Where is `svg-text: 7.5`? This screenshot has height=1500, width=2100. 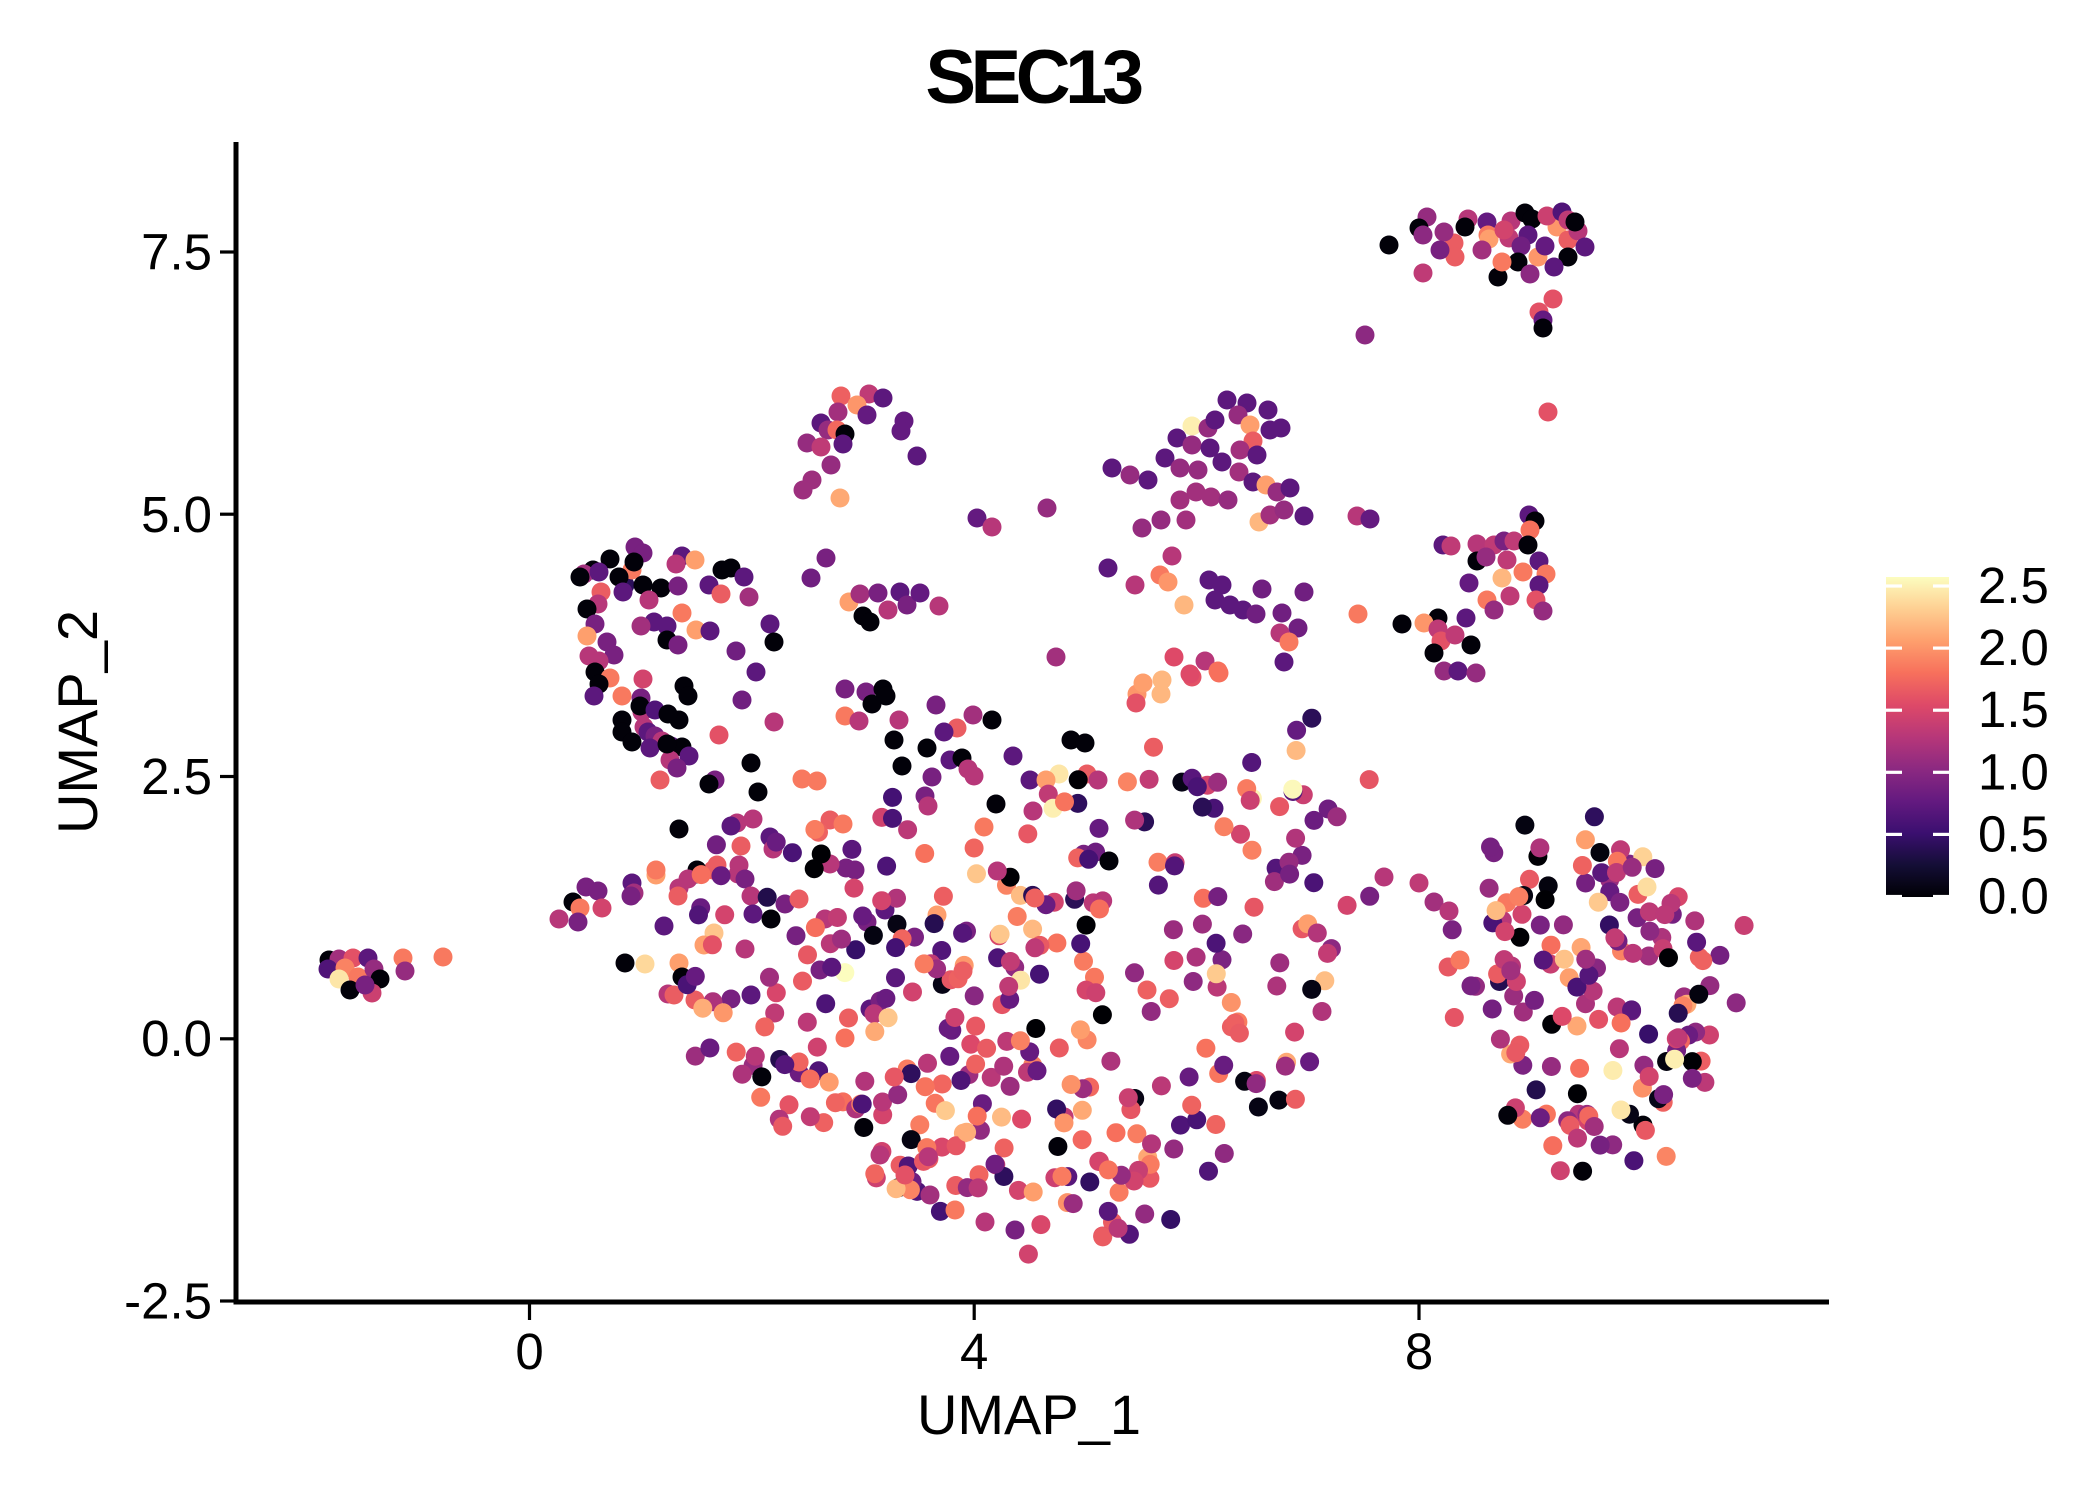
svg-text: 7.5 is located at coordinates (176, 252).